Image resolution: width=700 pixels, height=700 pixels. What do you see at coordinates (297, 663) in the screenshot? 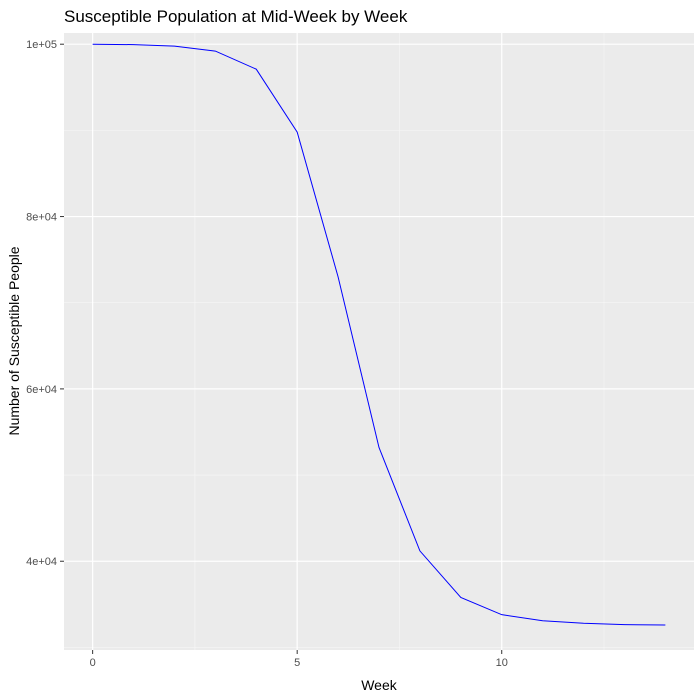
I see `x-tick-label: 5` at bounding box center [297, 663].